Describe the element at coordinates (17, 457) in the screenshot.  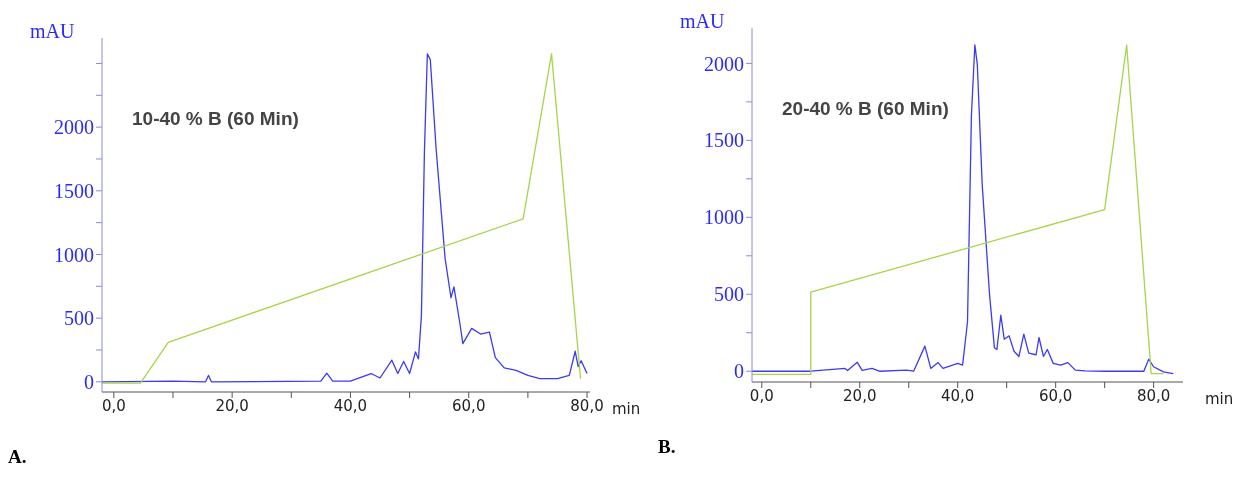
I see `text: A.` at that location.